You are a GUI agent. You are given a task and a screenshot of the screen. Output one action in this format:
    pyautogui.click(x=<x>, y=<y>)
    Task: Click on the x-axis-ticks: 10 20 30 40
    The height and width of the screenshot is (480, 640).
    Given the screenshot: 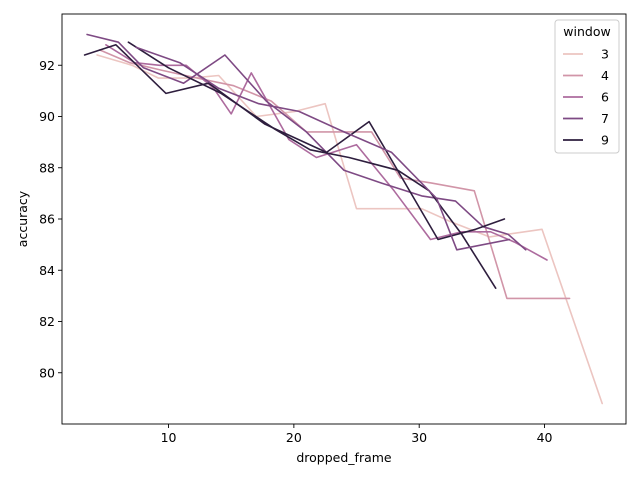 What is the action you would take?
    pyautogui.click(x=357, y=434)
    